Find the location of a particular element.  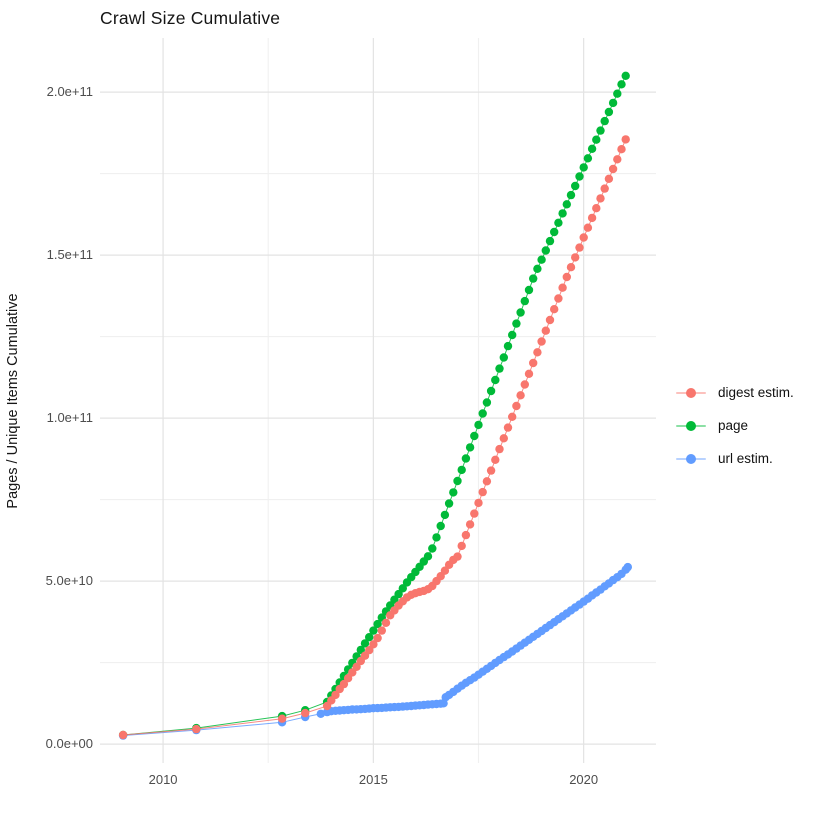

legend-item-url-estim-: url estim. is located at coordinates (735, 458).